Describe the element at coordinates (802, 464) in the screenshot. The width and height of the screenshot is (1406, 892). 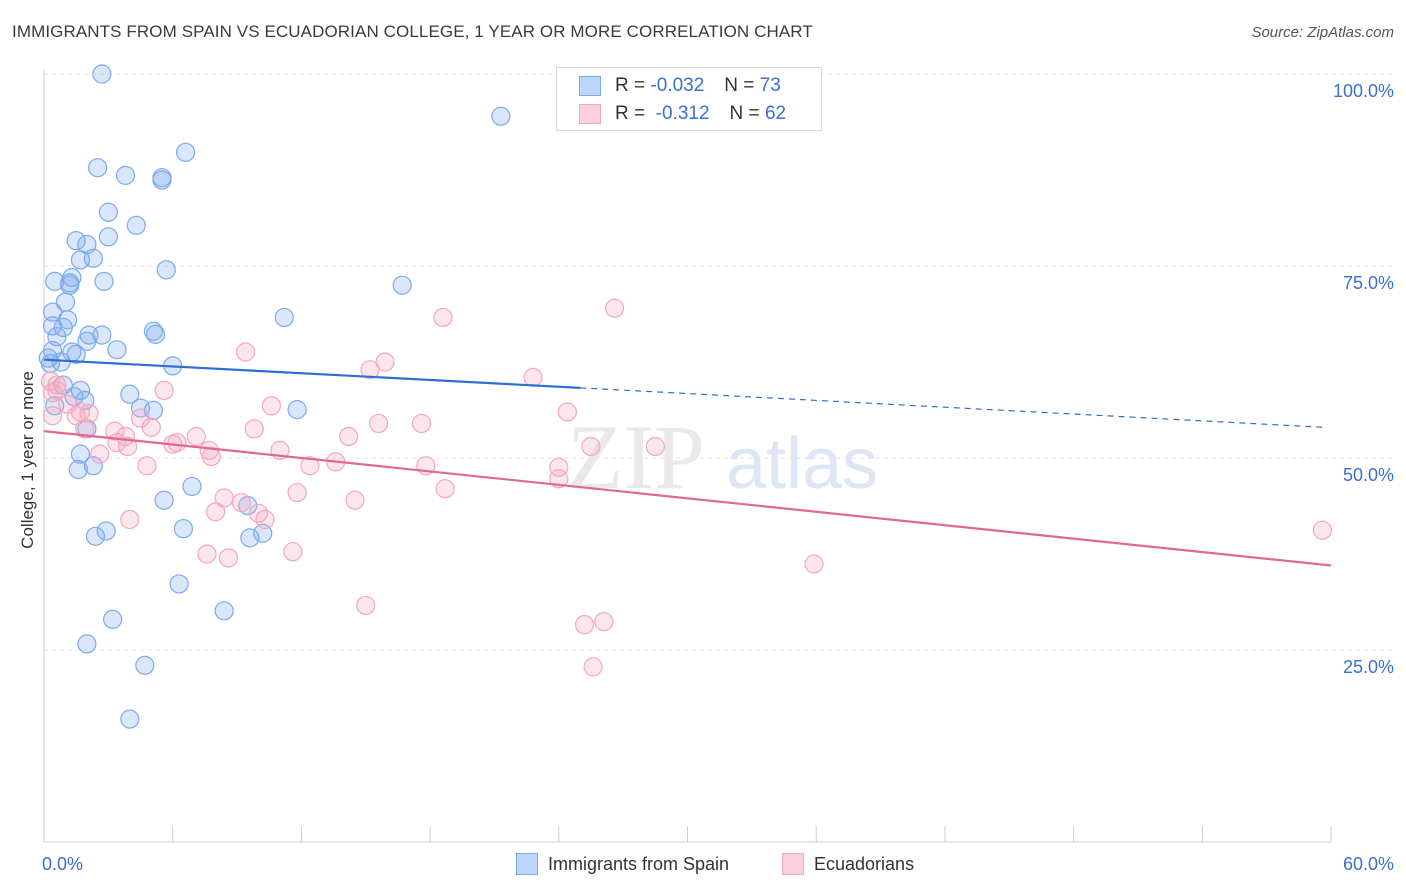
I see `watermark-atlas: atlas` at that location.